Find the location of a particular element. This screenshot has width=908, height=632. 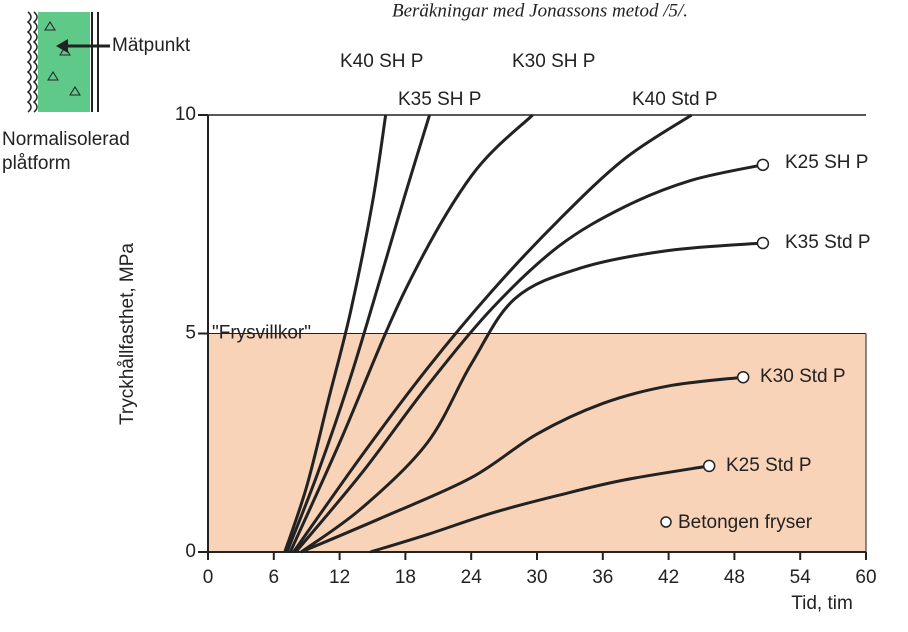

formwork-icon is located at coordinates (68, 62).